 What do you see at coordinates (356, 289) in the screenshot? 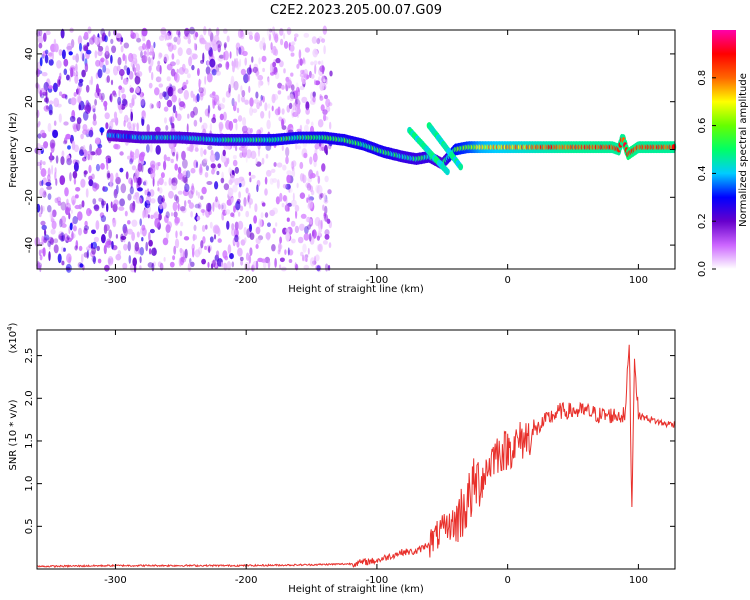
I see `spectrogram-x-axis-label: Height of straight line (km)` at bounding box center [356, 289].